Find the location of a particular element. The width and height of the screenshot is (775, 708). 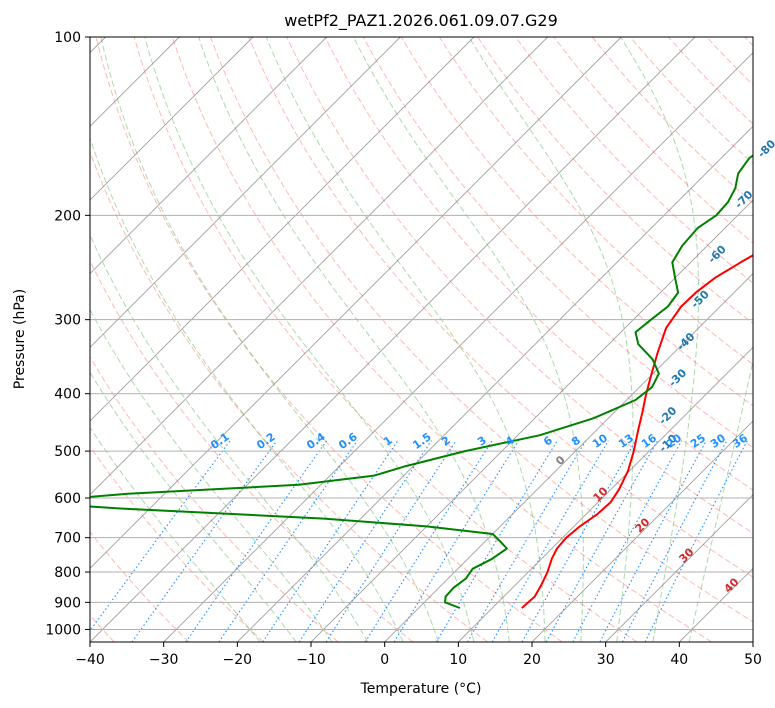

x-tick-label: −10 is located at coordinates (311, 660).